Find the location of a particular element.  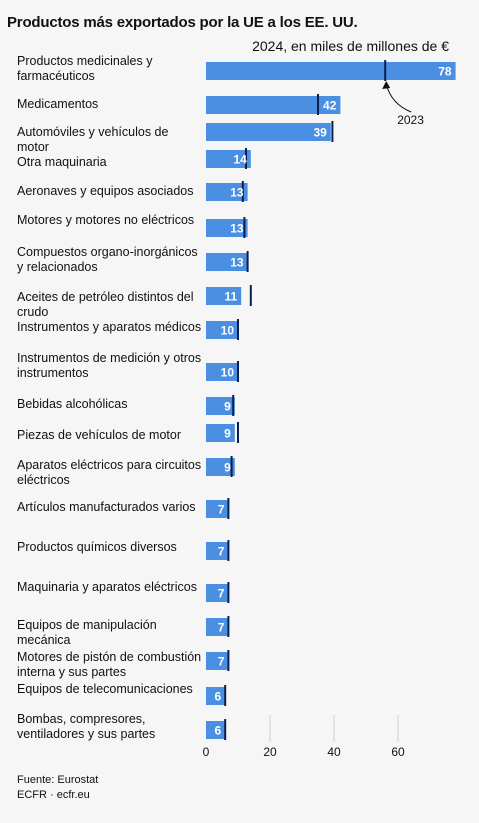

category-label: Artículos manufacturados varios is located at coordinates (106, 507).